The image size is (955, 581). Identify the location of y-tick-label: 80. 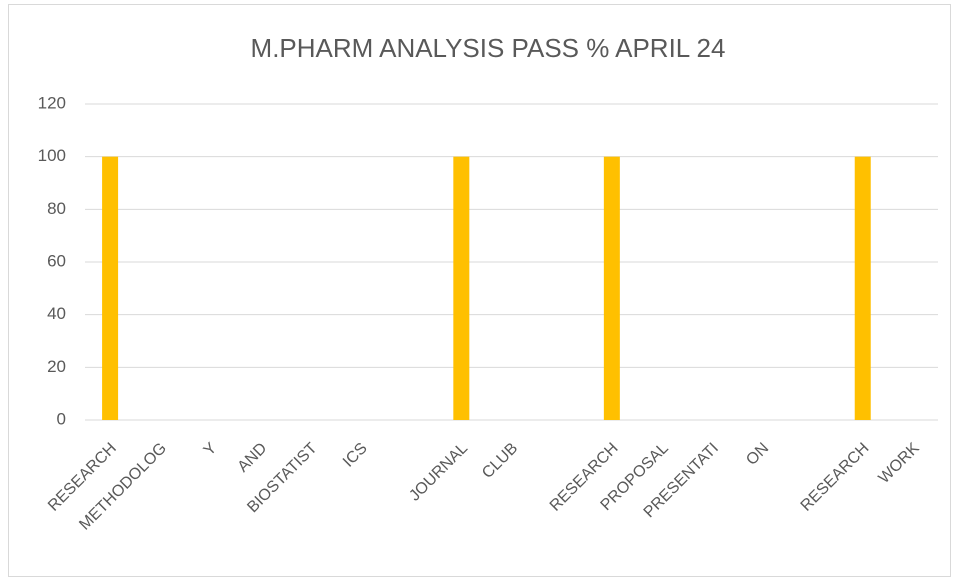
(56, 208).